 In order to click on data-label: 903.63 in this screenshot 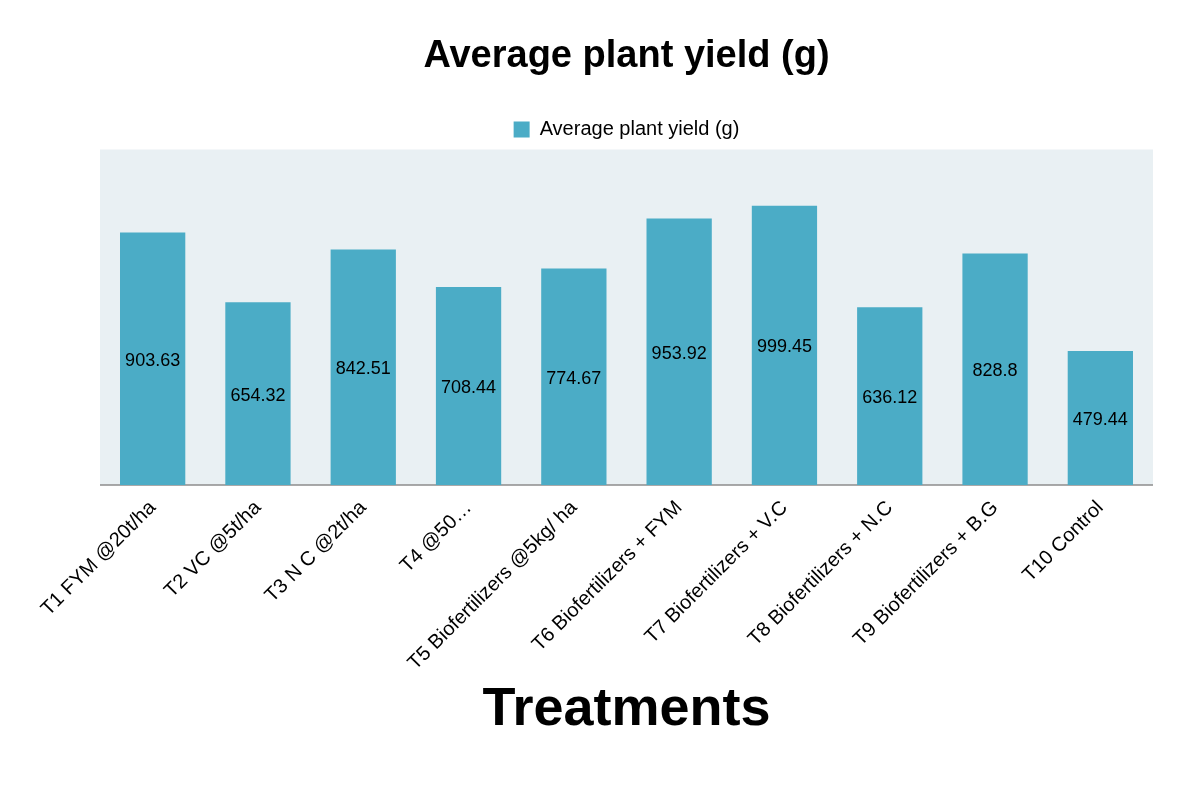, I will do `click(153, 359)`.